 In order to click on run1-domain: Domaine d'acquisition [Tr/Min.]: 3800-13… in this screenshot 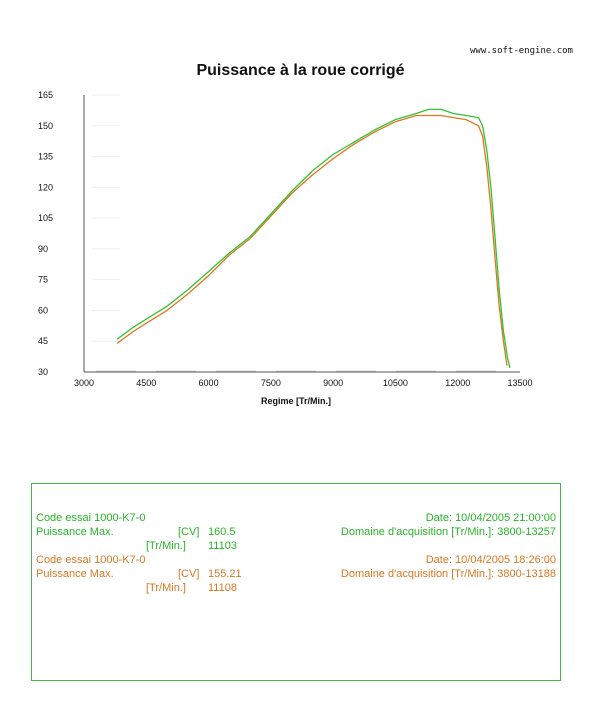, I will do `click(448, 532)`.